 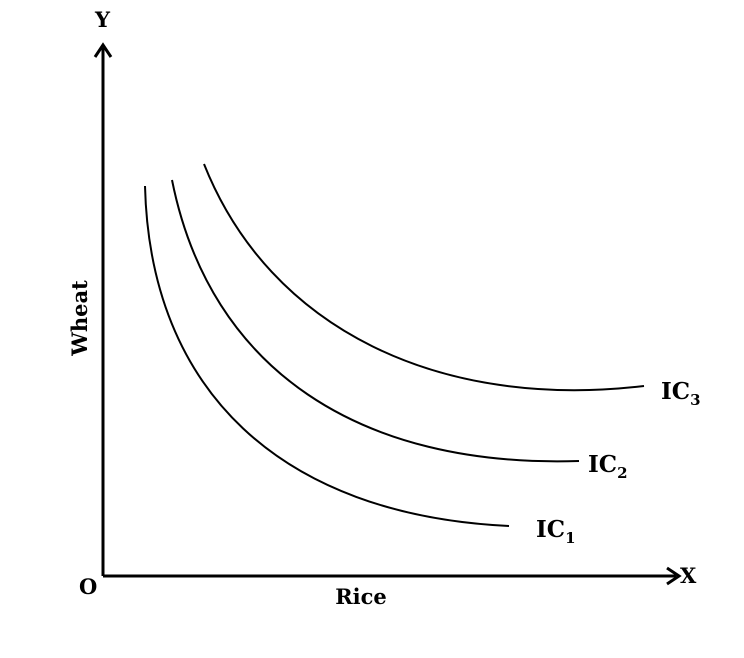 What do you see at coordinates (361, 596) in the screenshot?
I see `x-axis-title: Rice` at bounding box center [361, 596].